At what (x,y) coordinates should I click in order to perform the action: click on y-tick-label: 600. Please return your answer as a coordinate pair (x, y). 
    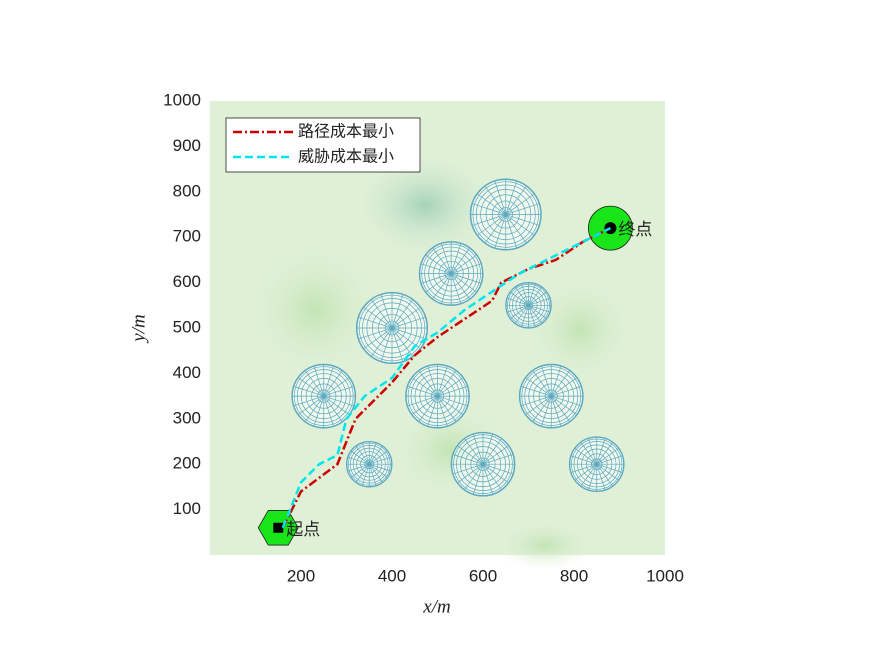
    Looking at the image, I should click on (187, 281).